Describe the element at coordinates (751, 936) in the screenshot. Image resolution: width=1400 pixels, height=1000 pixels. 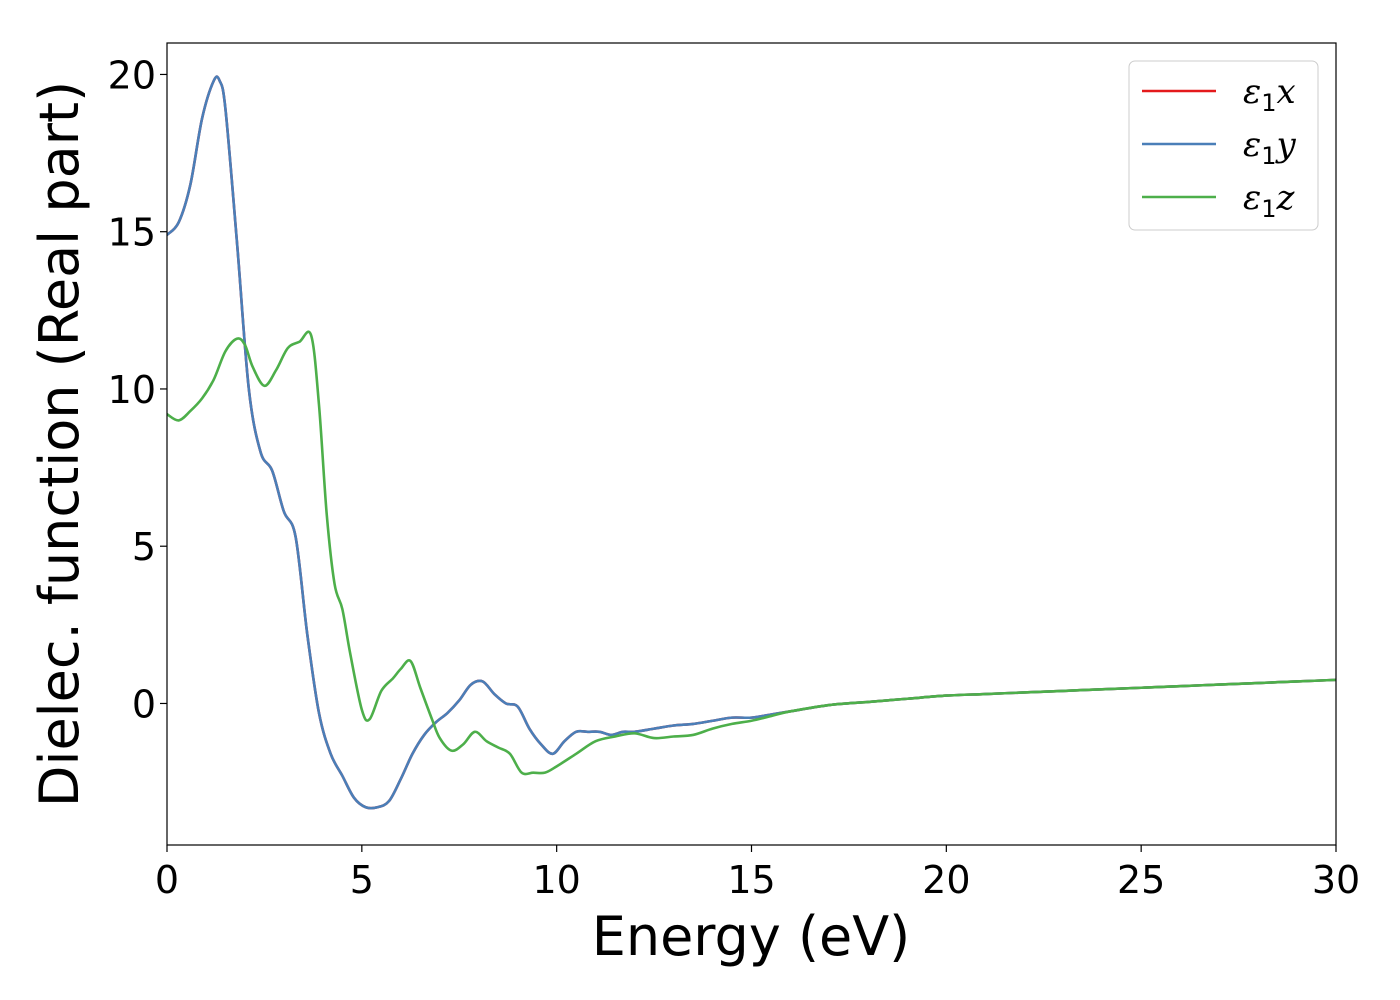
I see `x-axis-label: Energy (eV)` at that location.